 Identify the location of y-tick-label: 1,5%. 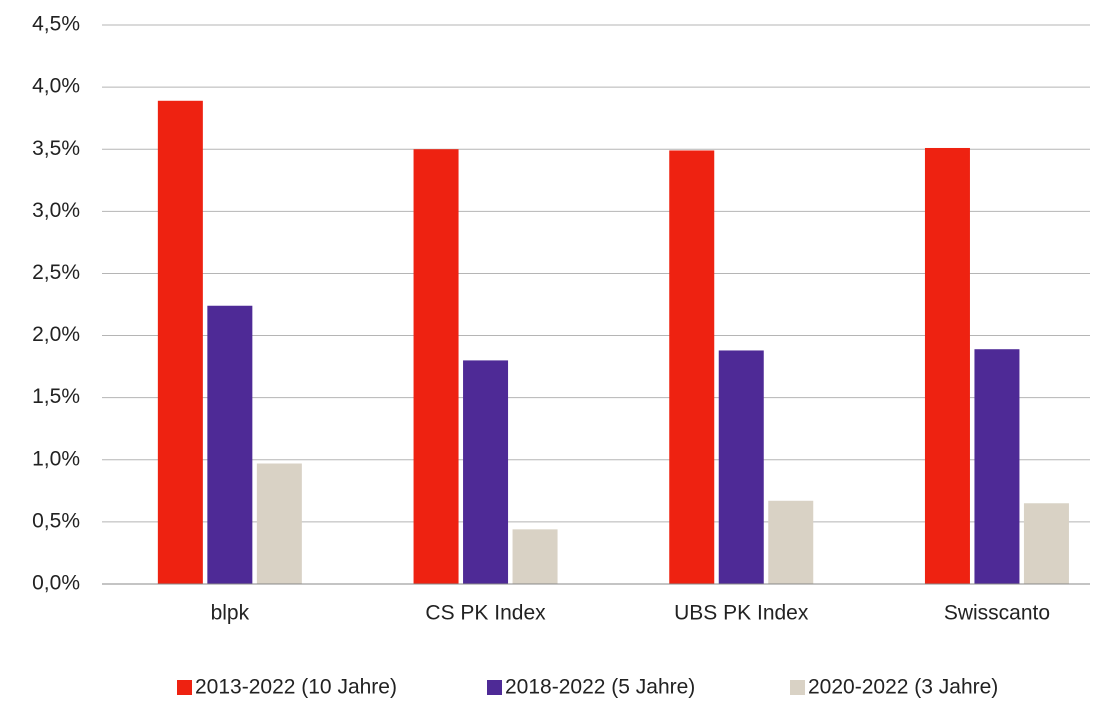
(56, 396).